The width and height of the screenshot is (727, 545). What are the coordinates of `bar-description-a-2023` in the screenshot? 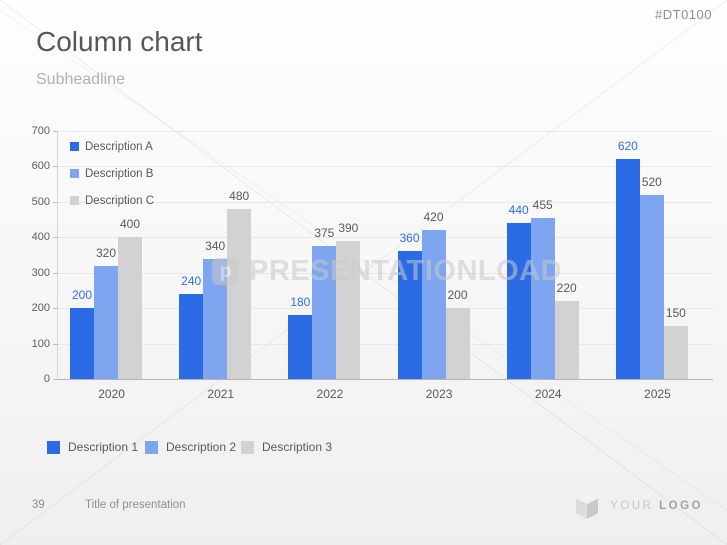 It's located at (409, 315).